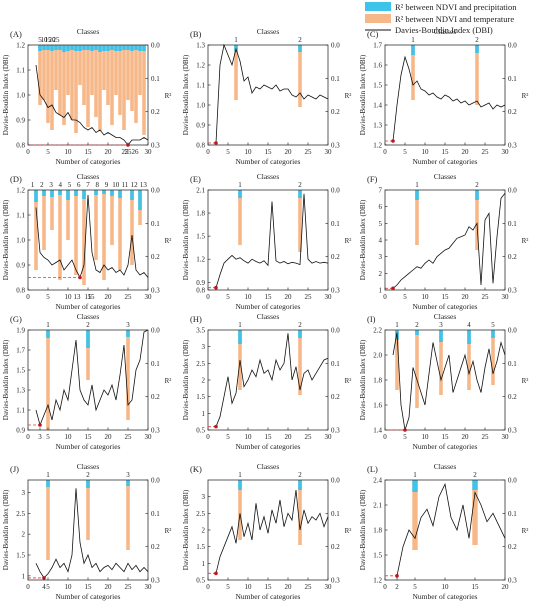  I want to click on y-tick-label: 0.5, so click(200, 431).